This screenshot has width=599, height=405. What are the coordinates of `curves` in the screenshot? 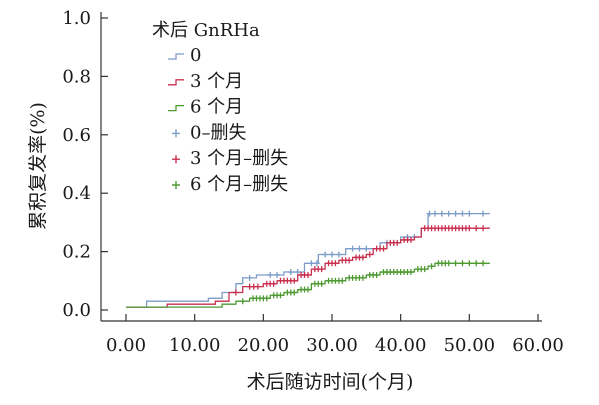 It's located at (308, 259).